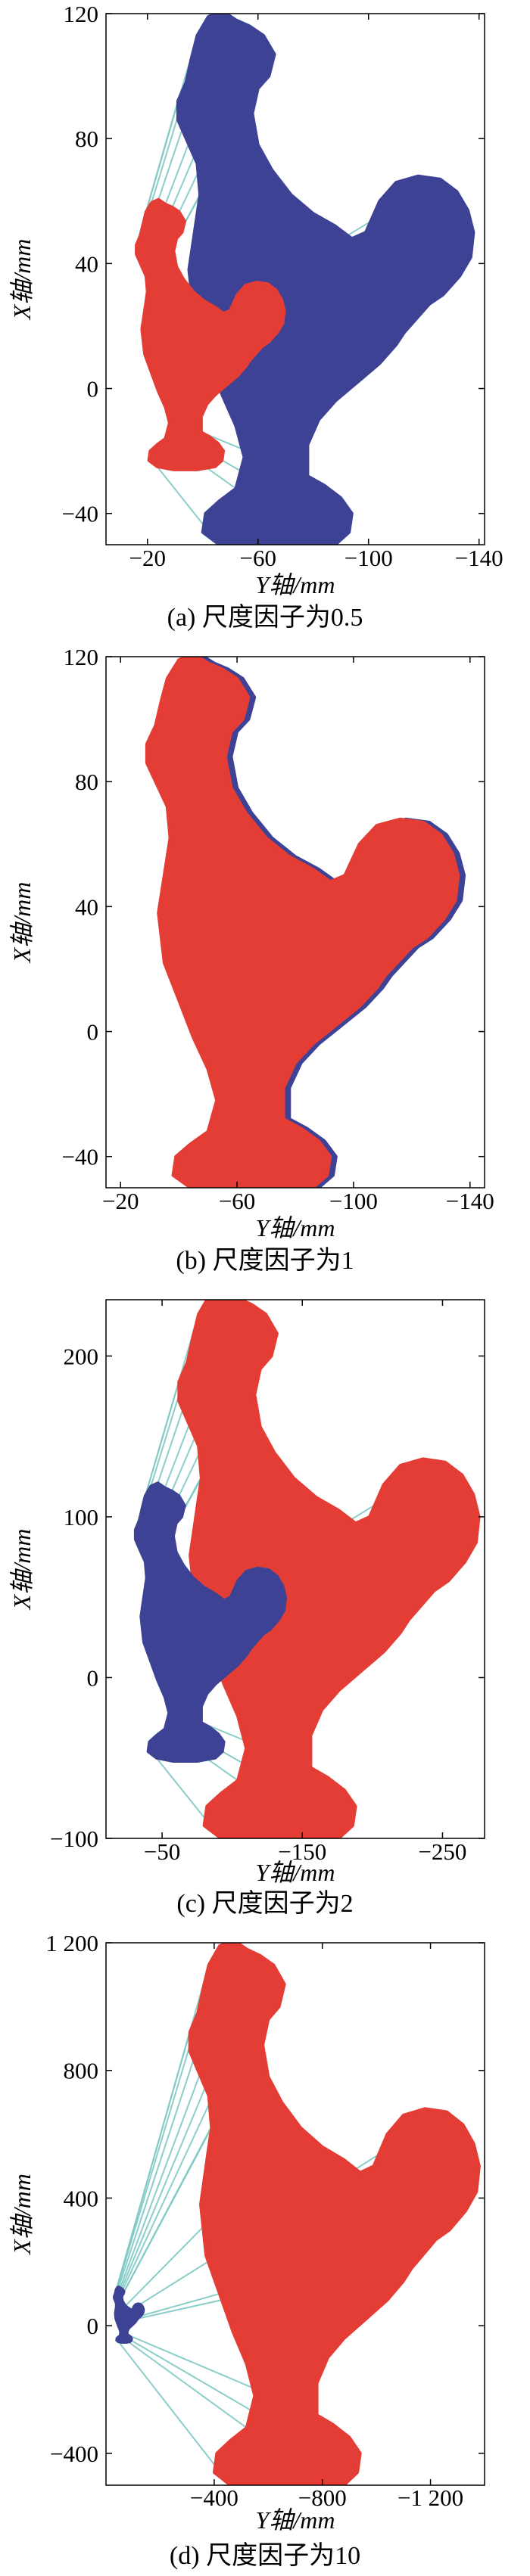 This screenshot has width=530, height=2576. What do you see at coordinates (74, 1839) in the screenshot?
I see `y-tick-label: −100` at bounding box center [74, 1839].